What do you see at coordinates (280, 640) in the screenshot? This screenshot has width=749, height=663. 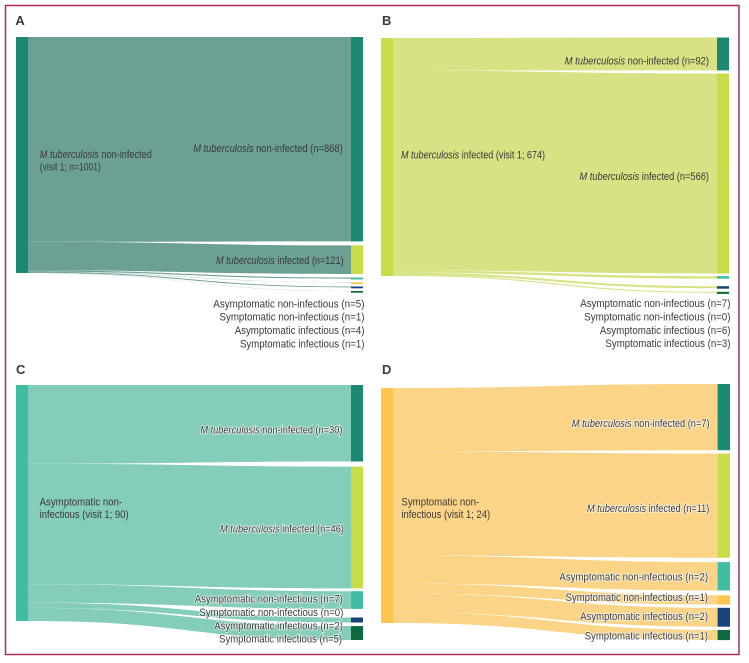 I see `svg-text: Symptomatic infectious (n=5)` at bounding box center [280, 640].